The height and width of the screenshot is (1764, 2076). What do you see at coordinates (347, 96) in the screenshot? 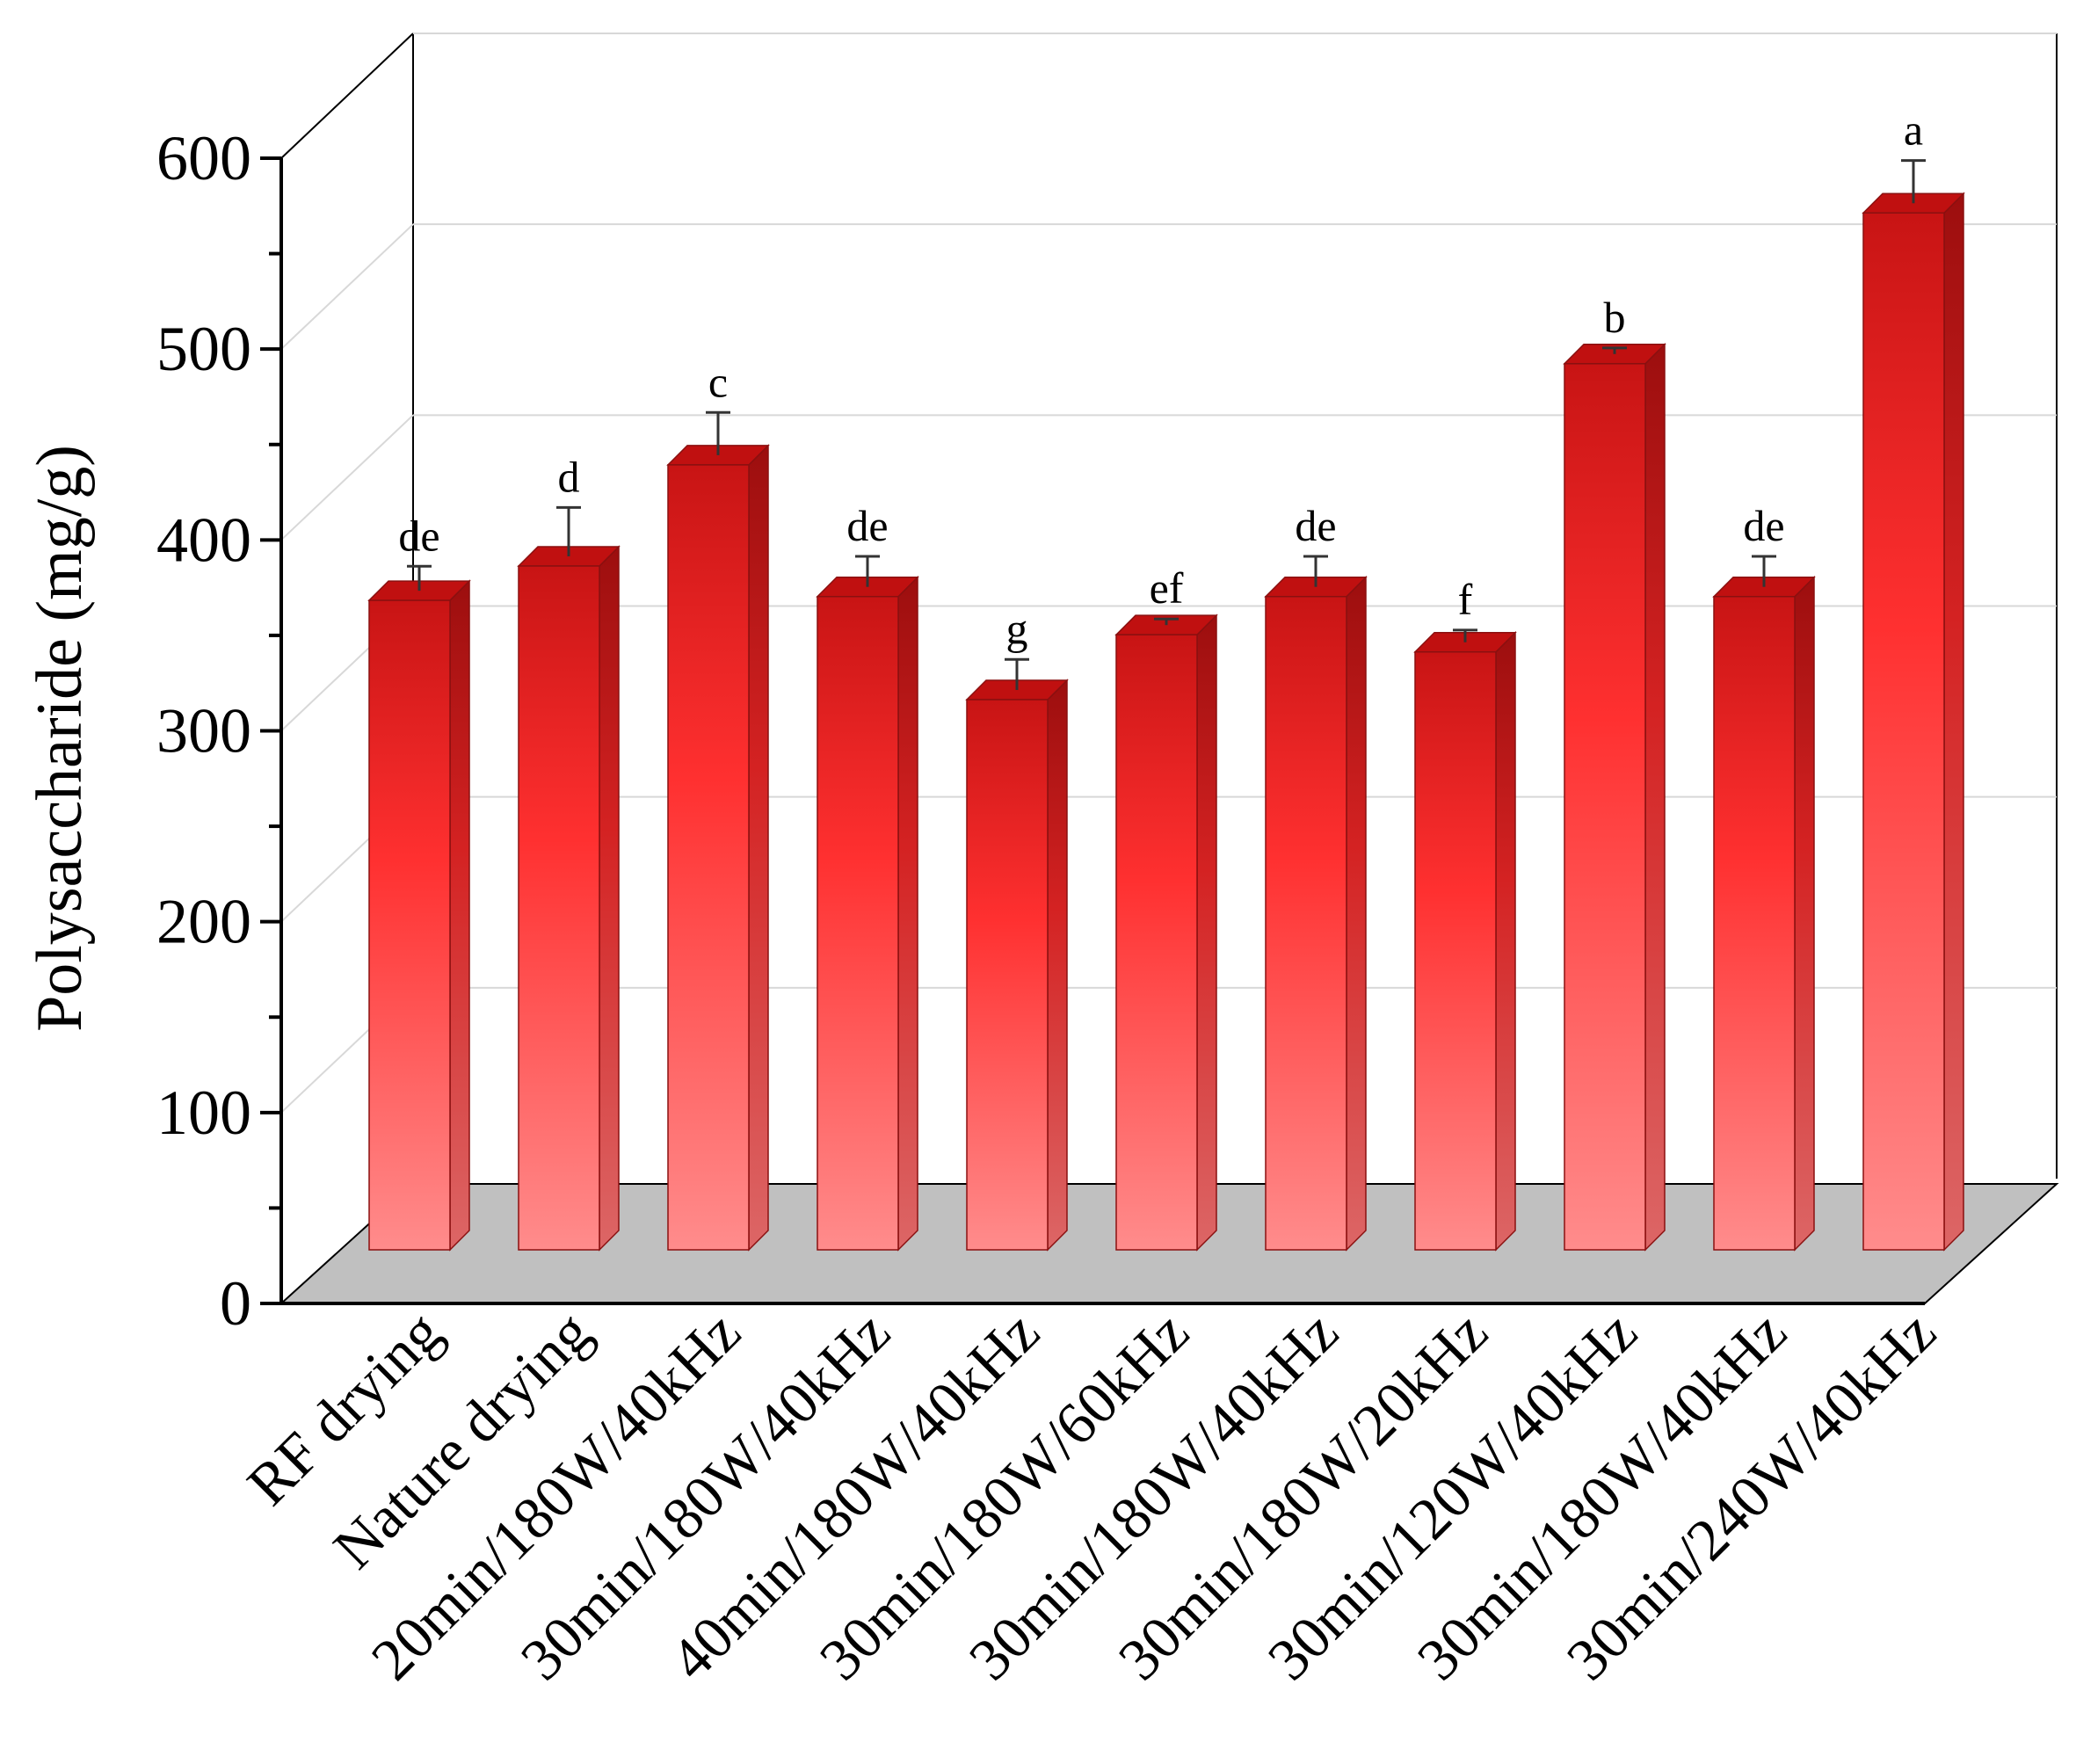
I see `side-wall-top-edge` at bounding box center [347, 96].